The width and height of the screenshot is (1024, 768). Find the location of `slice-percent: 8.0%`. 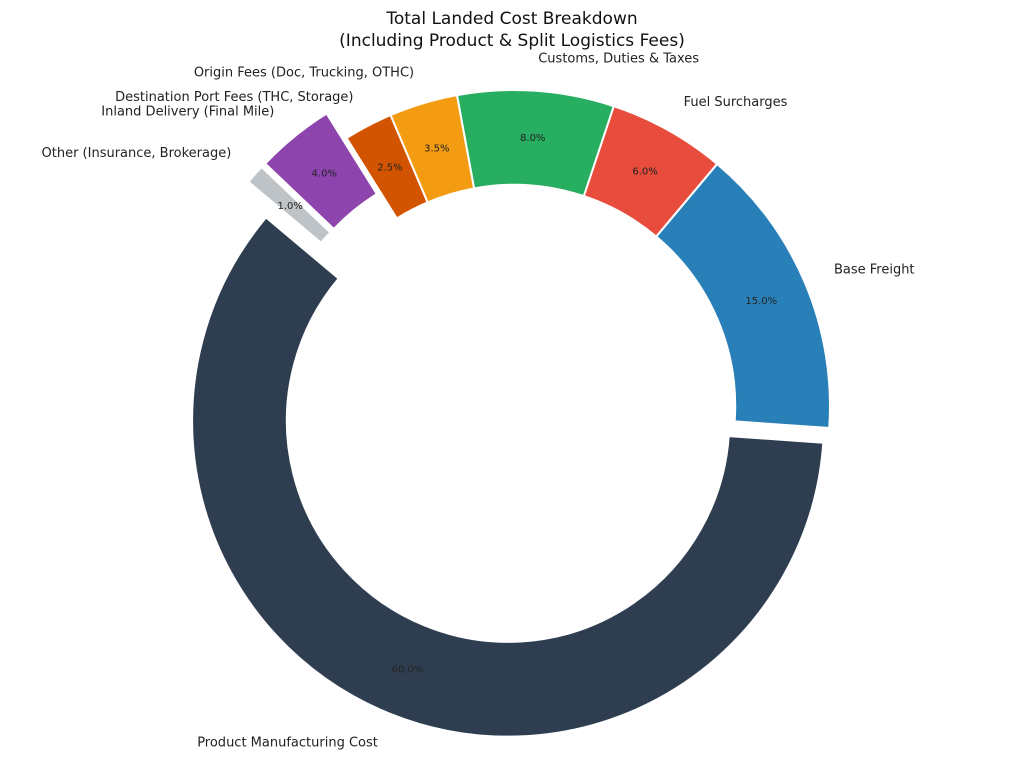

slice-percent: 8.0% is located at coordinates (532, 138).